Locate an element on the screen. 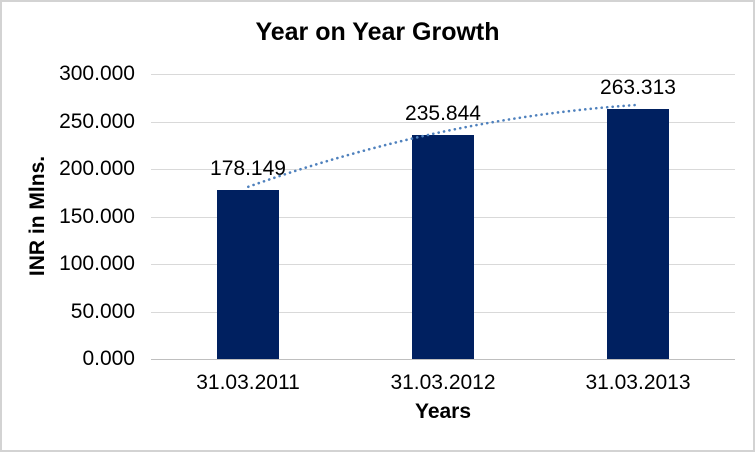 Image resolution: width=755 pixels, height=452 pixels. y-tick-label: 300.000 is located at coordinates (97, 73).